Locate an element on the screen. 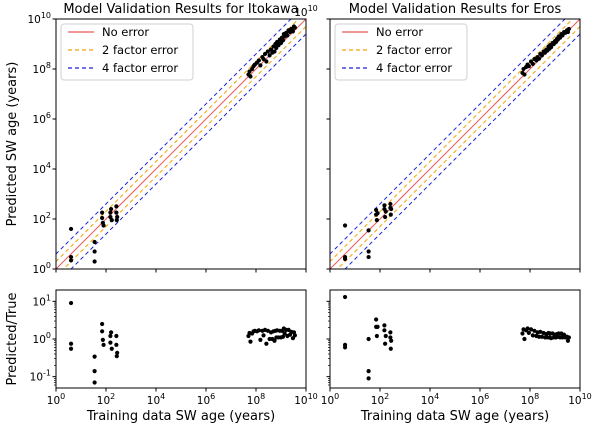 Image resolution: width=595 pixels, height=430 pixels. x-tick-label: 10² is located at coordinates (106, 399).